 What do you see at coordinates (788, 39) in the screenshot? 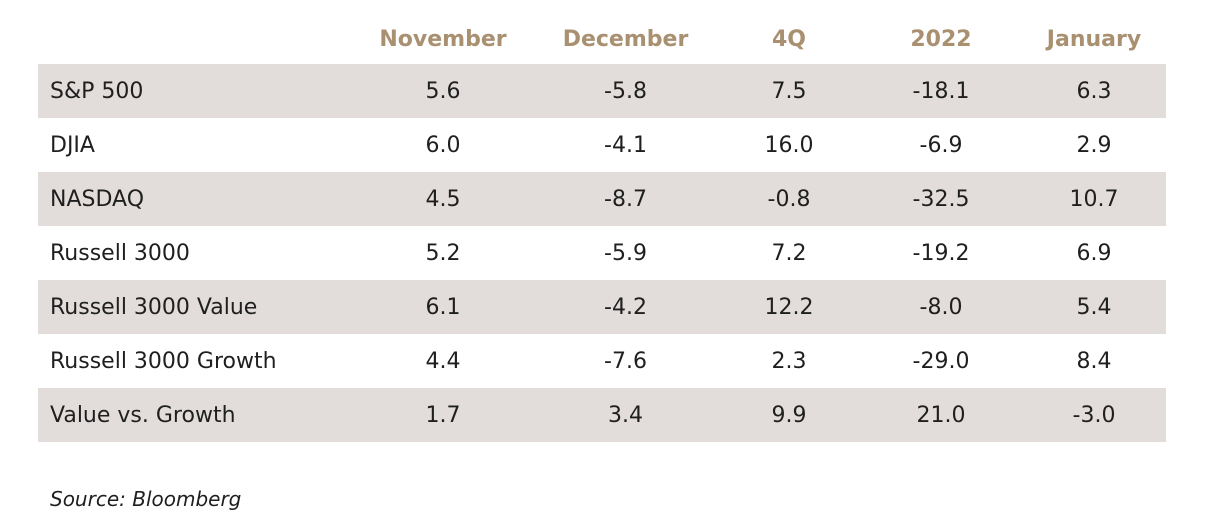
I see `column-header: 4Q` at bounding box center [788, 39].